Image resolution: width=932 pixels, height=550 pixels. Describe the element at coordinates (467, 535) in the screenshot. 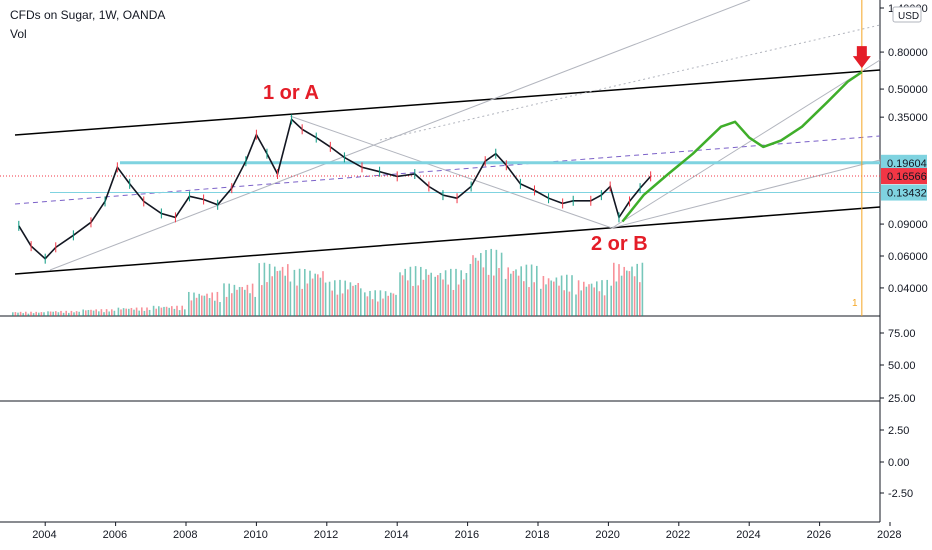

I see `time-tick-label: 2016` at that location.